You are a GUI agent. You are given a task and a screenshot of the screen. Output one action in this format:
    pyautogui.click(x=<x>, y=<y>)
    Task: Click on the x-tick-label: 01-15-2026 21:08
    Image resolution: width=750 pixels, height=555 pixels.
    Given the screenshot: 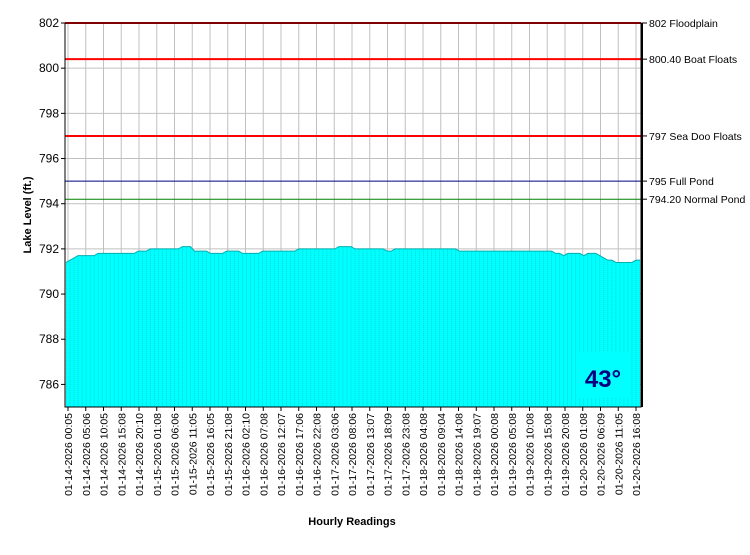 What is the action you would take?
    pyautogui.click(x=229, y=454)
    